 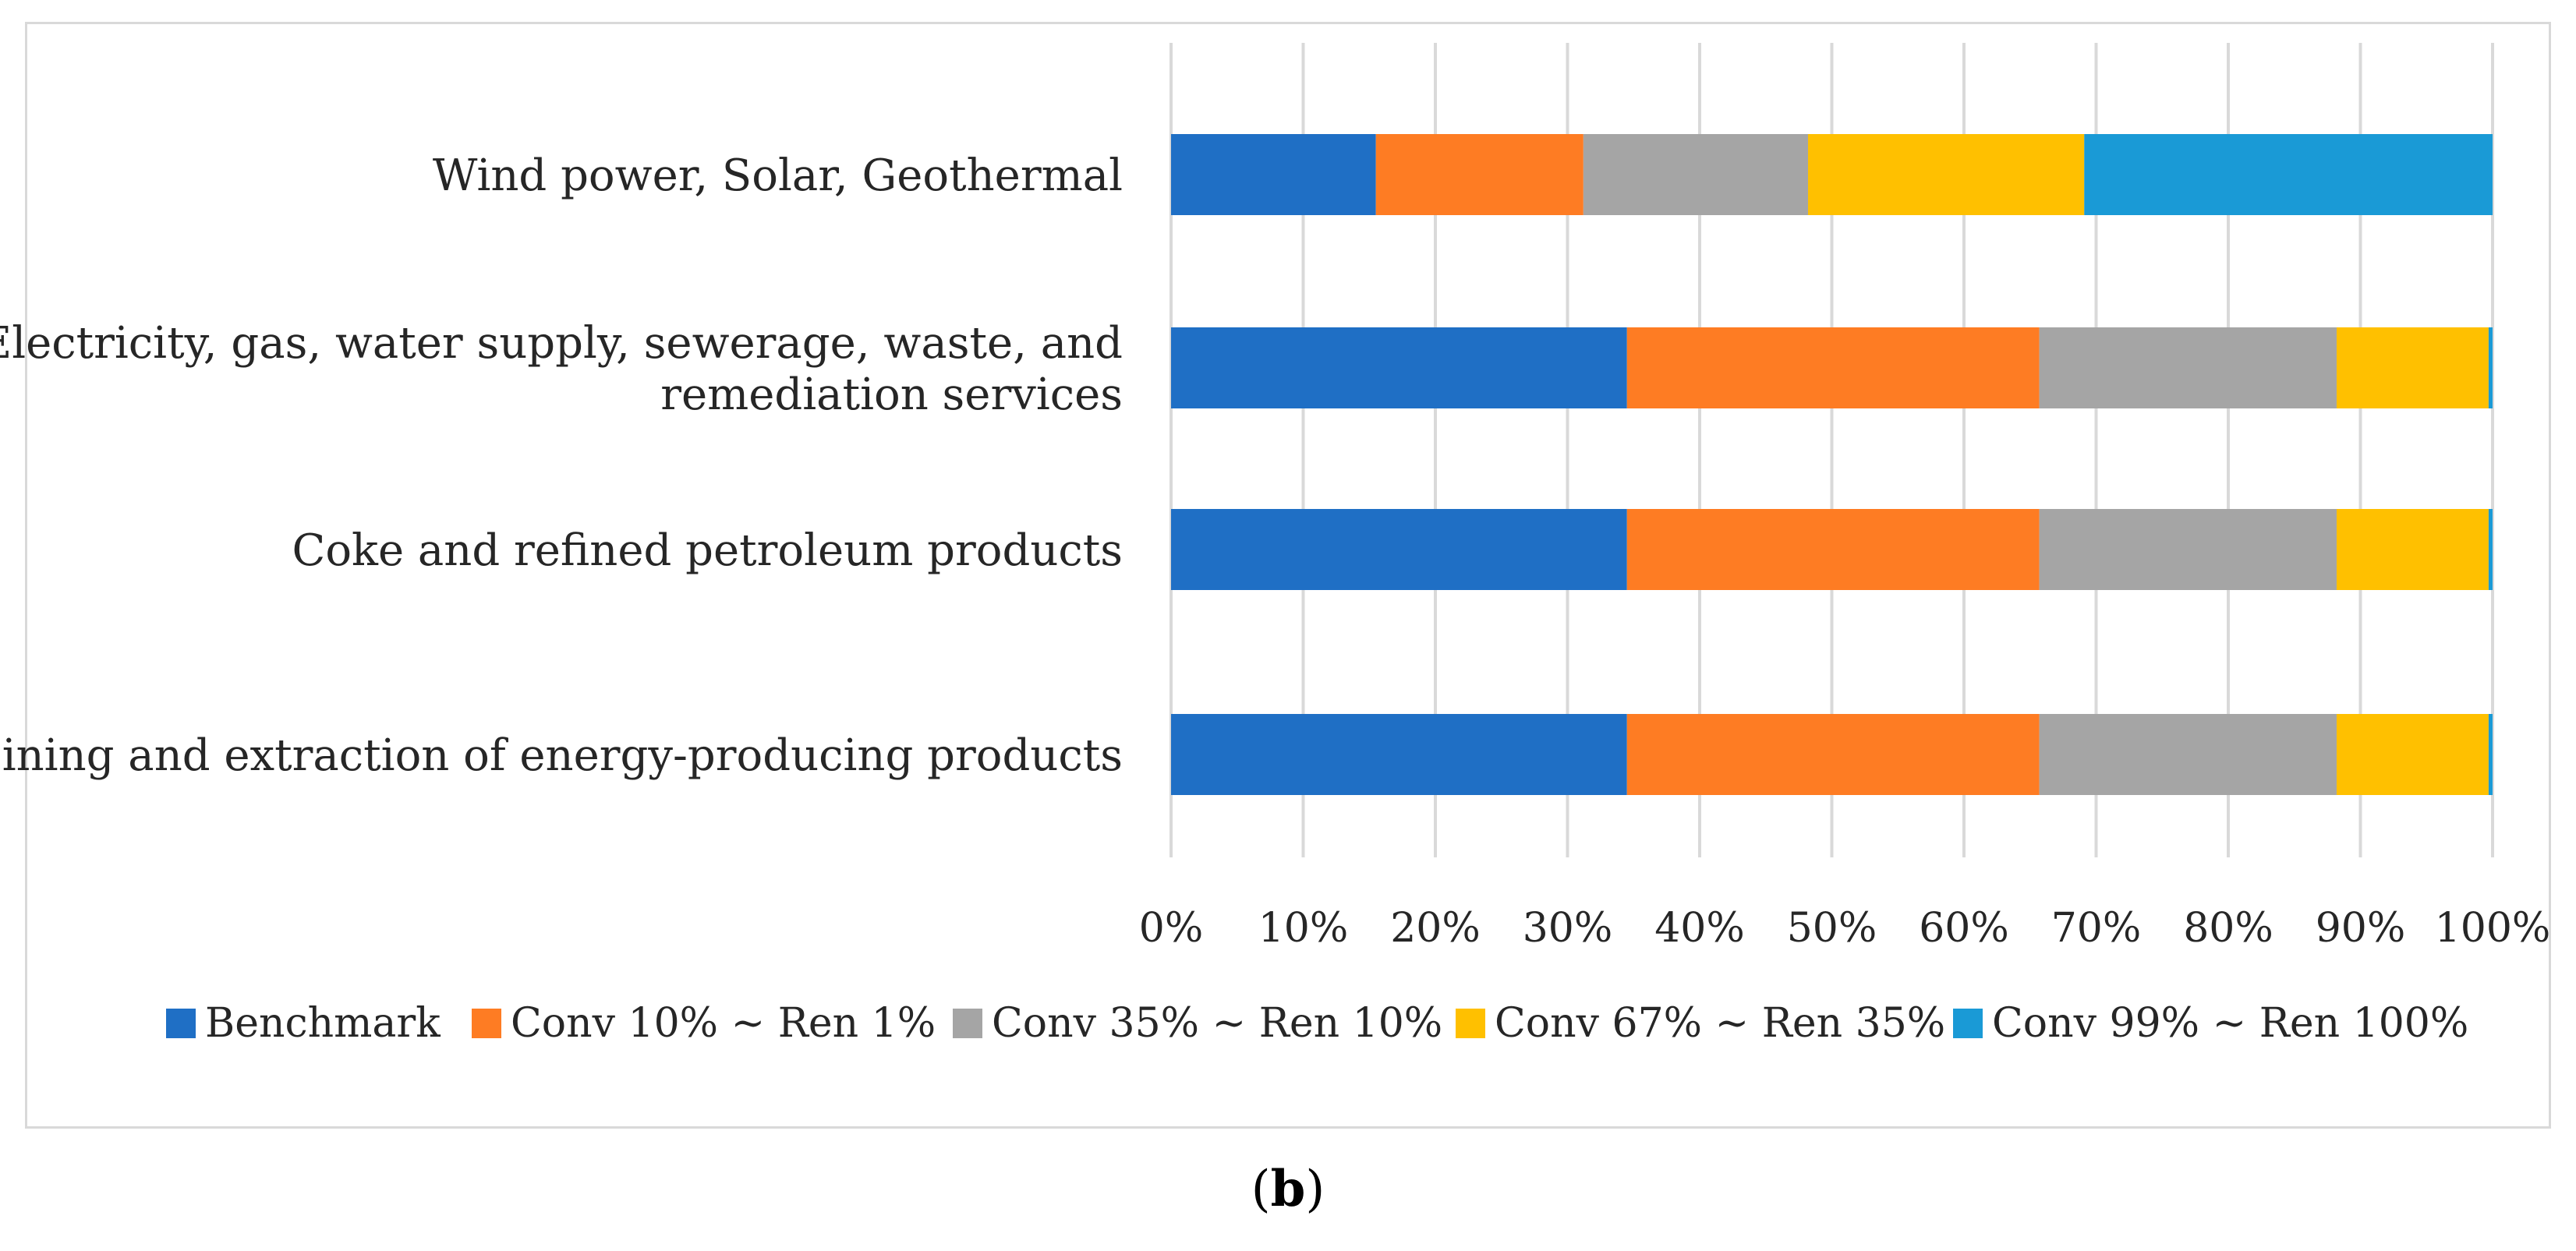 What do you see at coordinates (2493, 929) in the screenshot?
I see `x-tick-label: 100%` at bounding box center [2493, 929].